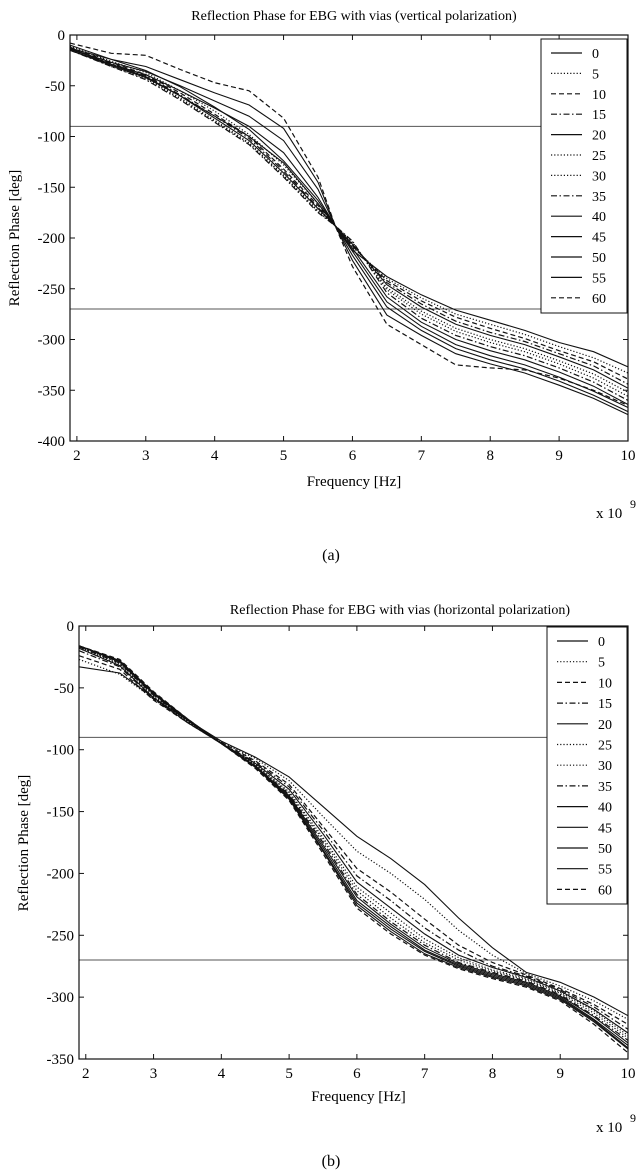 This screenshot has width=643, height=1171. I want to click on y-tick-label: -400, so click(52, 442).